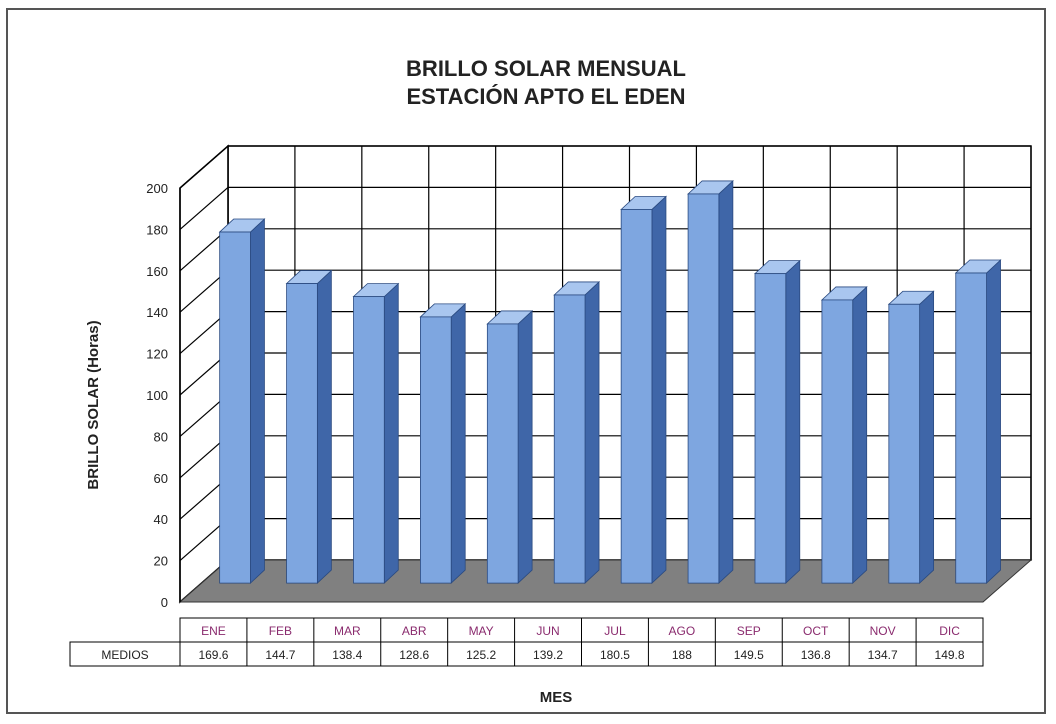 Image resolution: width=1056 pixels, height=724 pixels. What do you see at coordinates (682, 631) in the screenshot?
I see `x-tick-label: AGO` at bounding box center [682, 631].